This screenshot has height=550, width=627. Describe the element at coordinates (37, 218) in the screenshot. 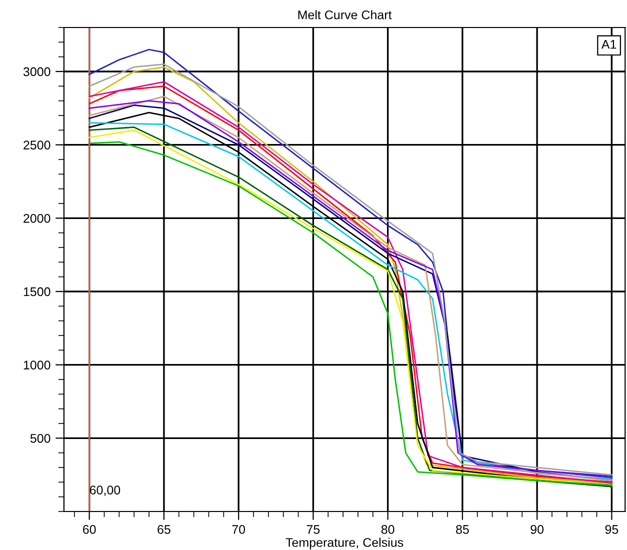

I see `y-tick-label: 2000` at that location.